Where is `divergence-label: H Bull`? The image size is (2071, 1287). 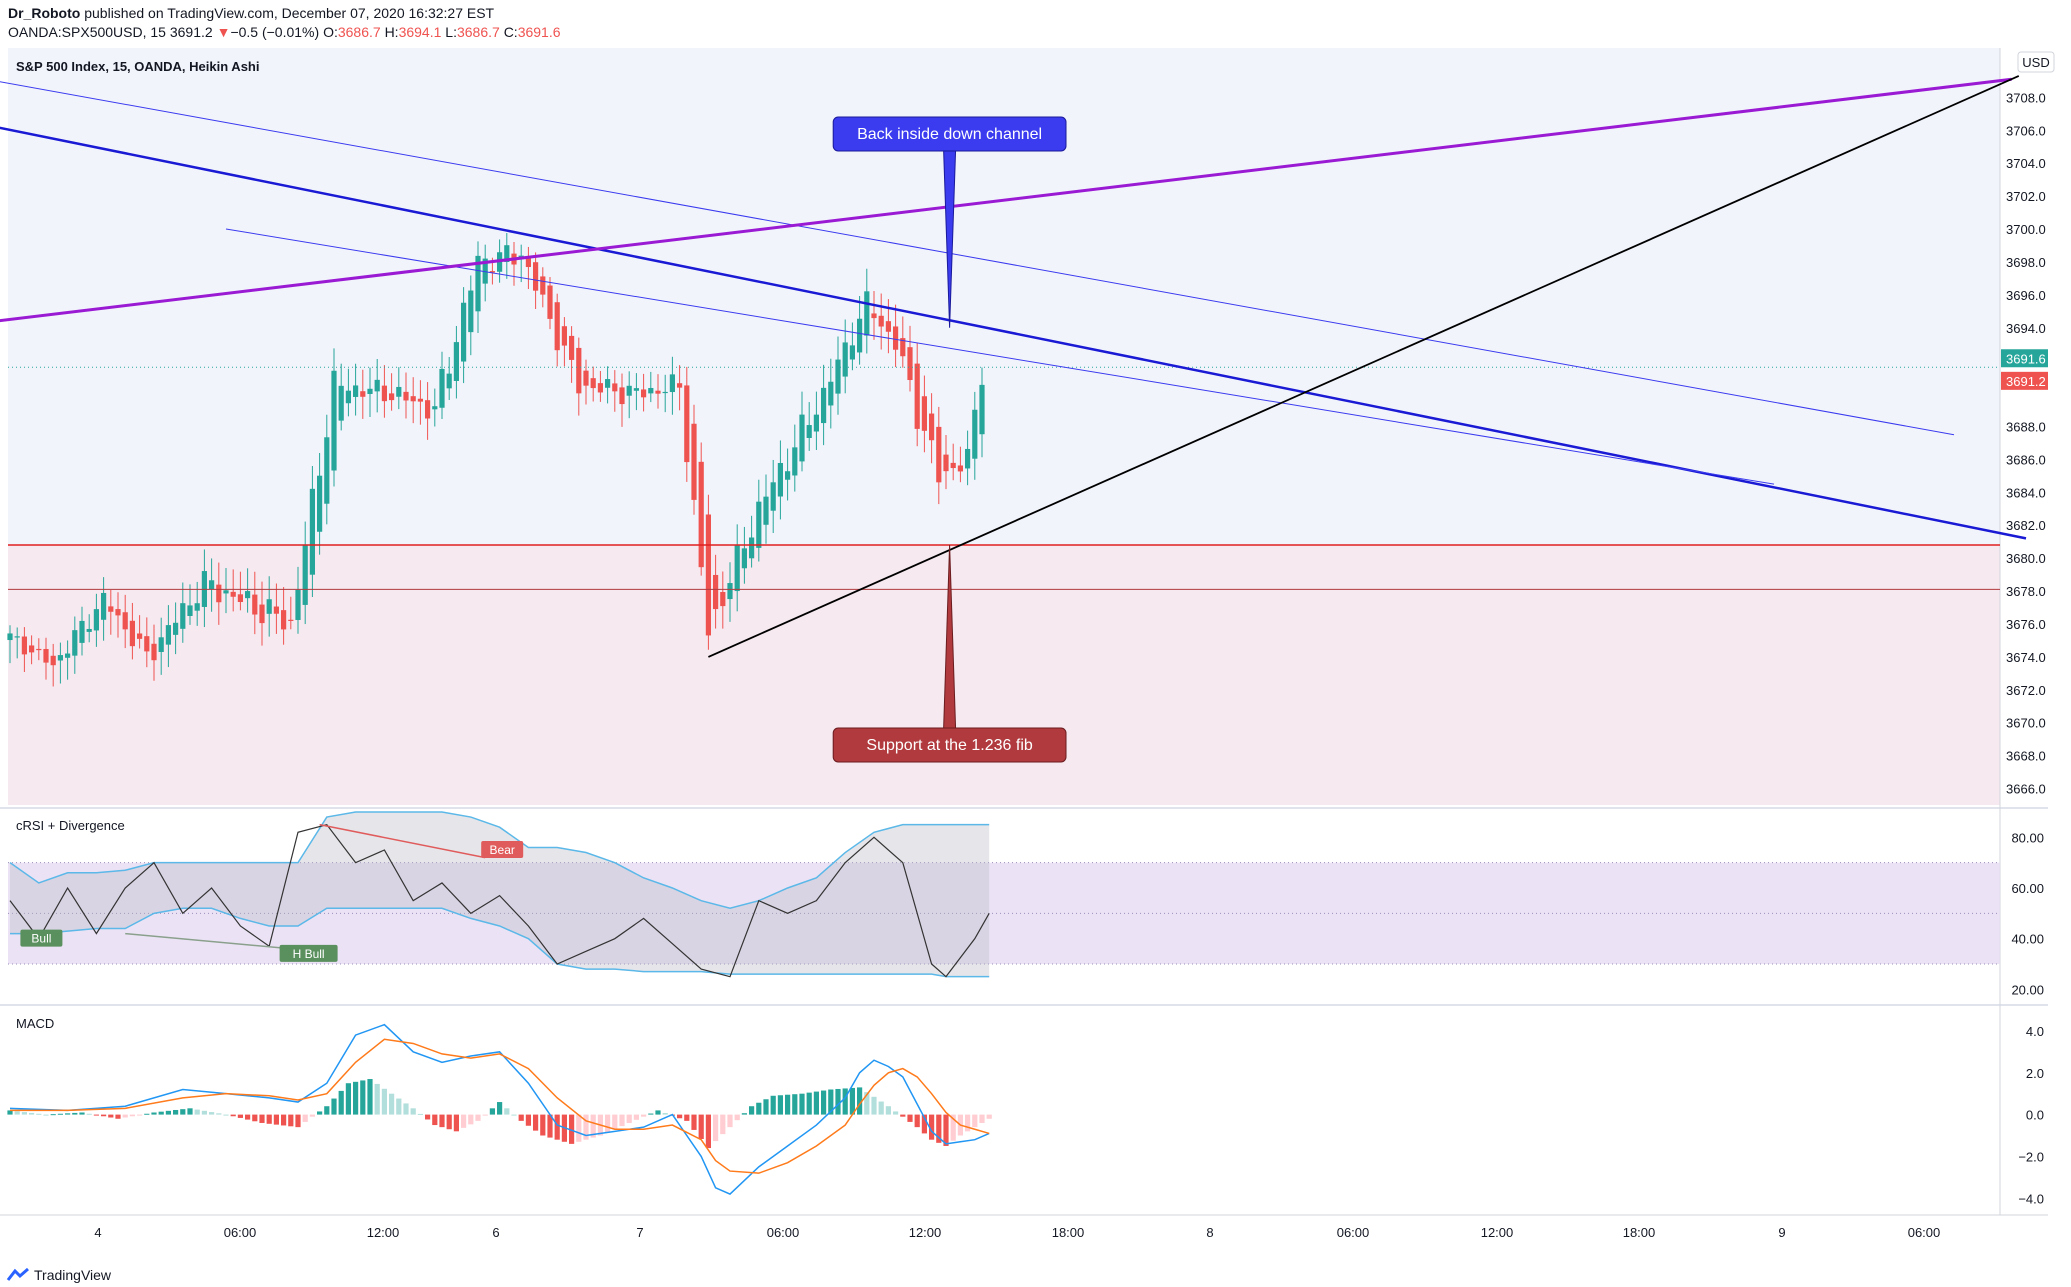 divergence-label: H Bull is located at coordinates (308, 953).